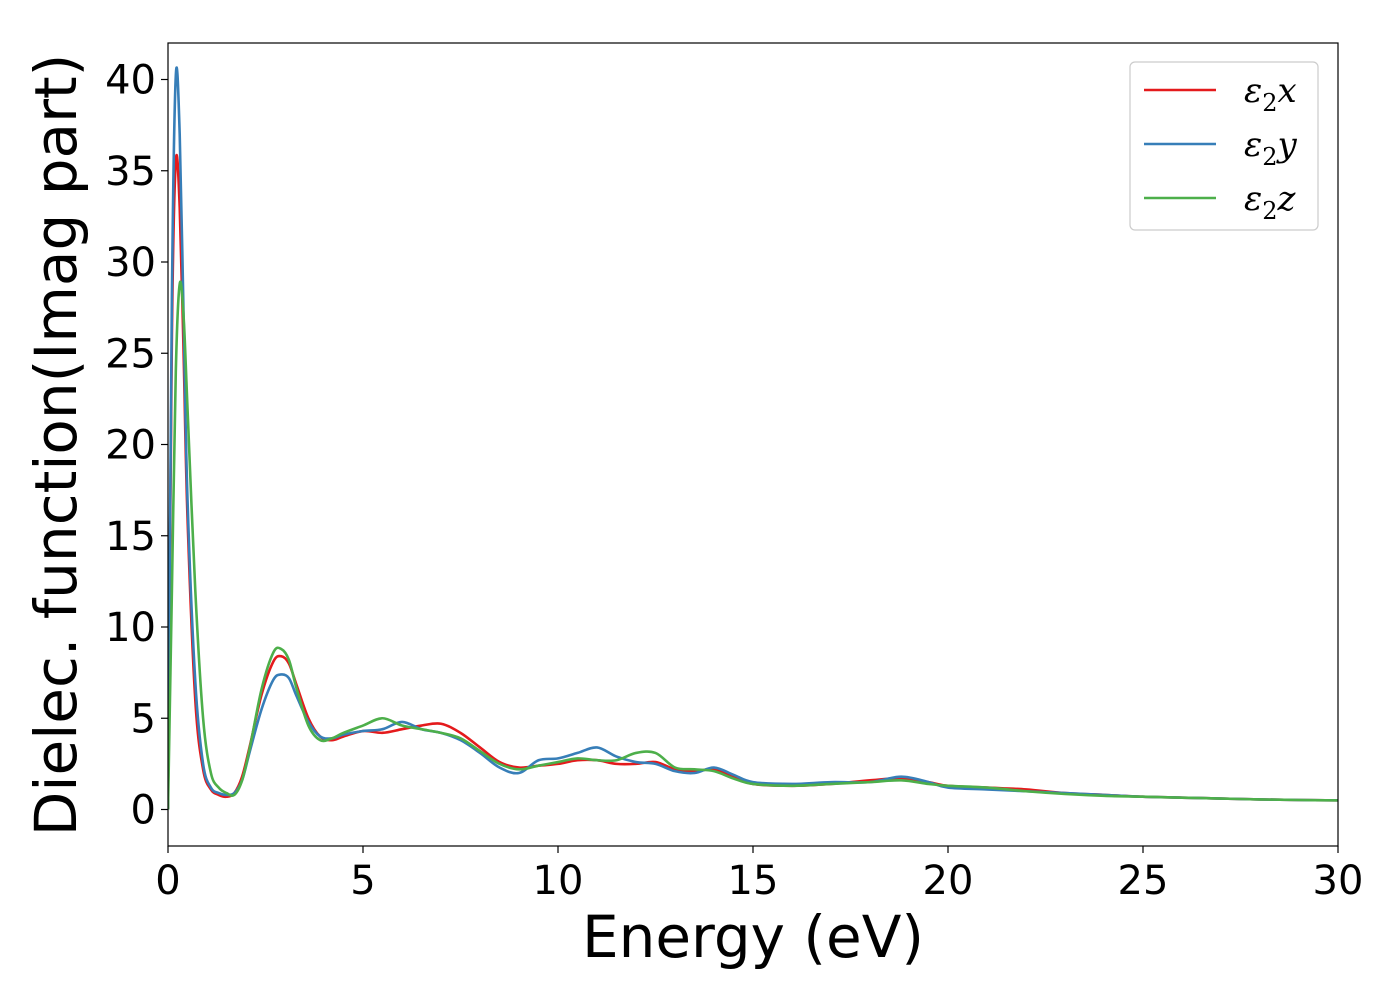  Describe the element at coordinates (362, 881) in the screenshot. I see `x-tick-label: 5` at that location.